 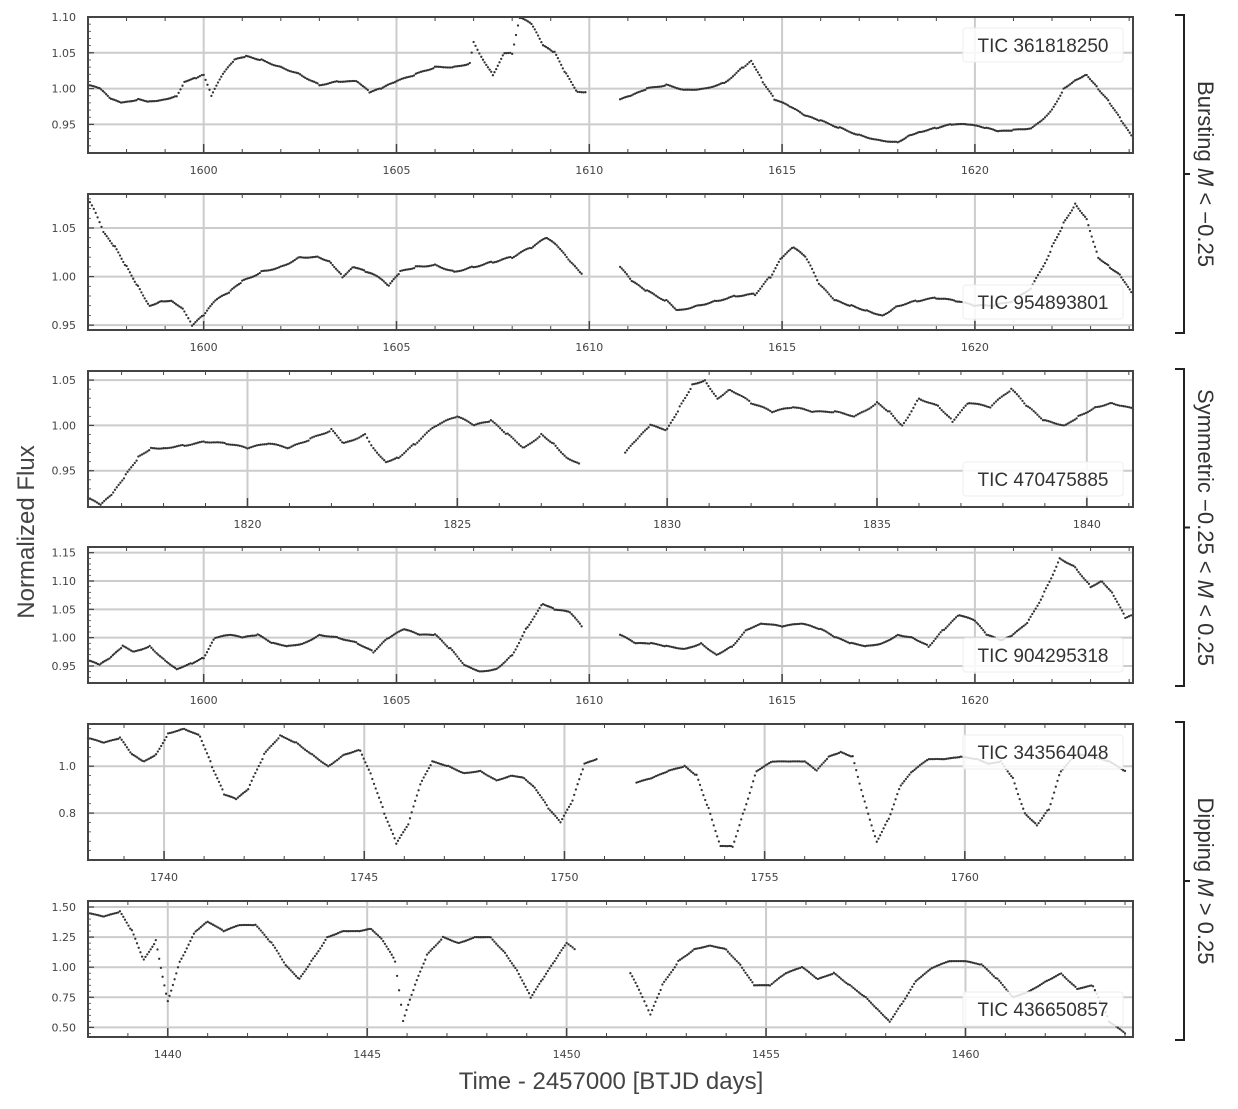 What do you see at coordinates (1205, 838) in the screenshot?
I see `group-label-part: Dipping` at bounding box center [1205, 838].